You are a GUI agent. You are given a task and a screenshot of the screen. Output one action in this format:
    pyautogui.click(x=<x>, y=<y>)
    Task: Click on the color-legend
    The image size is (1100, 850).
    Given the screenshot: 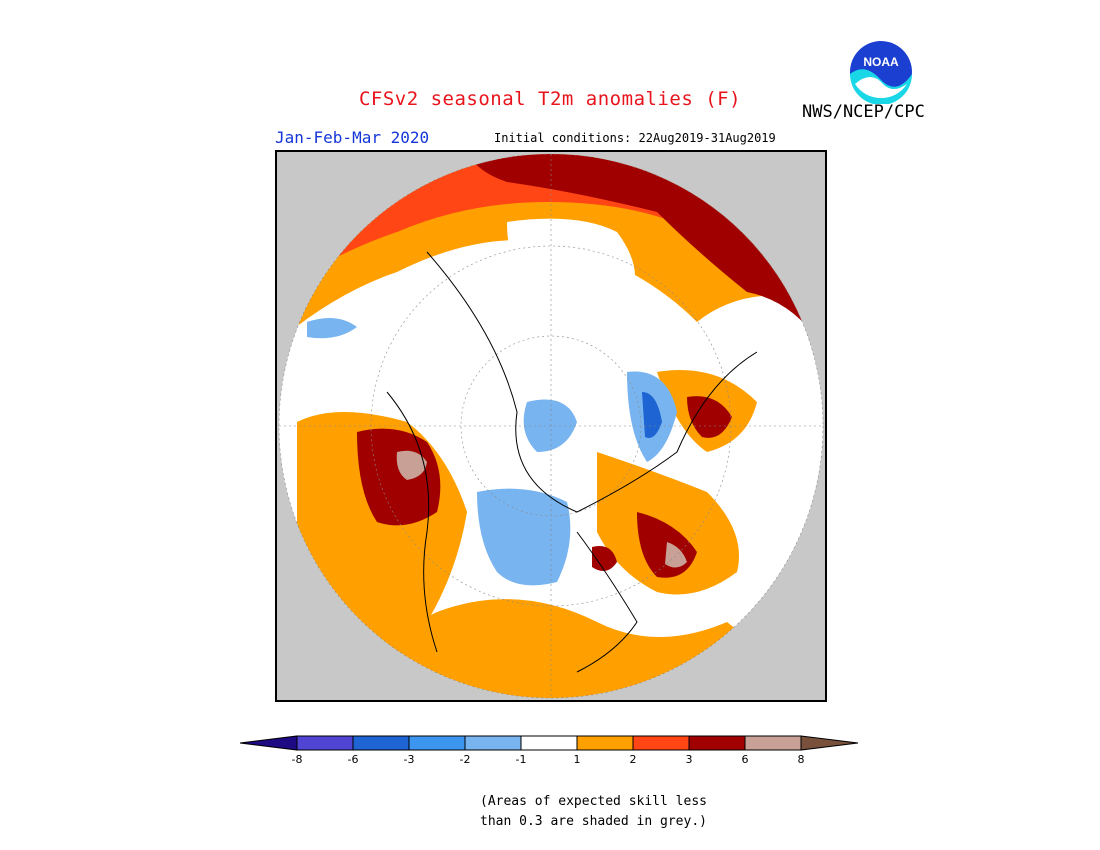 What is the action you would take?
    pyautogui.click(x=549, y=743)
    